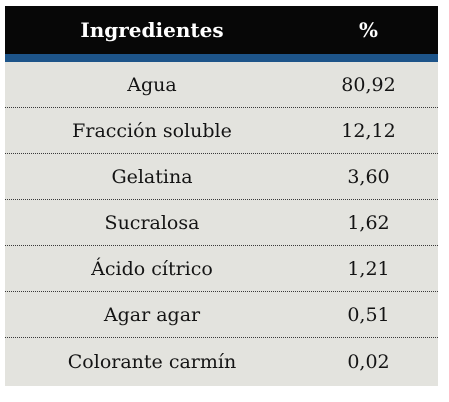 The image size is (449, 402). I want to click on table-row: Sucralosa 1,62, so click(221, 223).